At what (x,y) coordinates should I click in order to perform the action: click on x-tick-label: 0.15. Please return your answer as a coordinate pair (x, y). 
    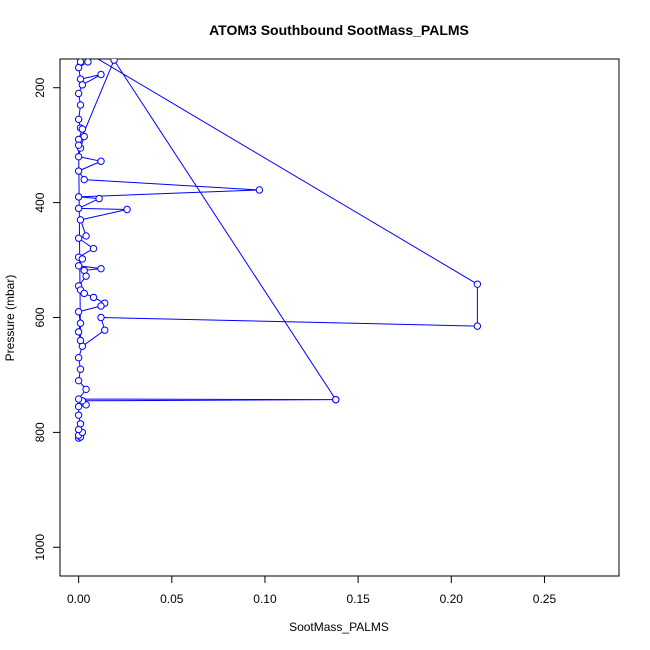
    Looking at the image, I should click on (358, 599).